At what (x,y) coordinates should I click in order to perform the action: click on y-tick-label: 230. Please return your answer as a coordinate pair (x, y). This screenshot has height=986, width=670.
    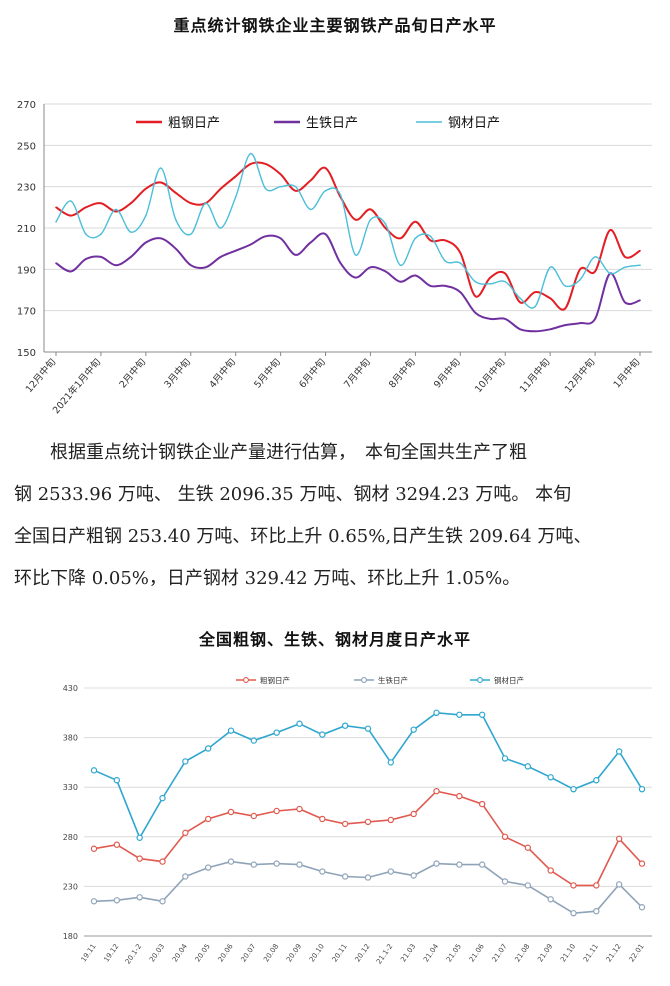
    Looking at the image, I should click on (70, 886).